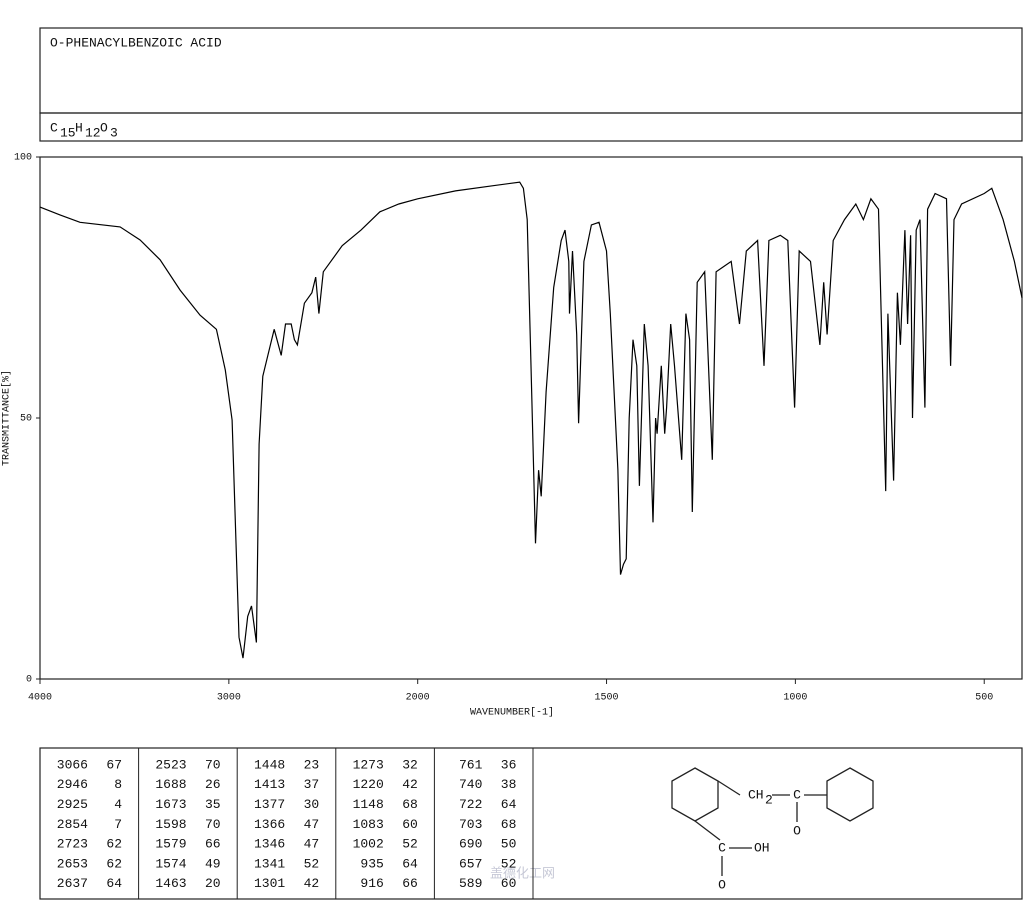 The height and width of the screenshot is (900, 1024). I want to click on peak-wavenumber: 2946, so click(72, 784).